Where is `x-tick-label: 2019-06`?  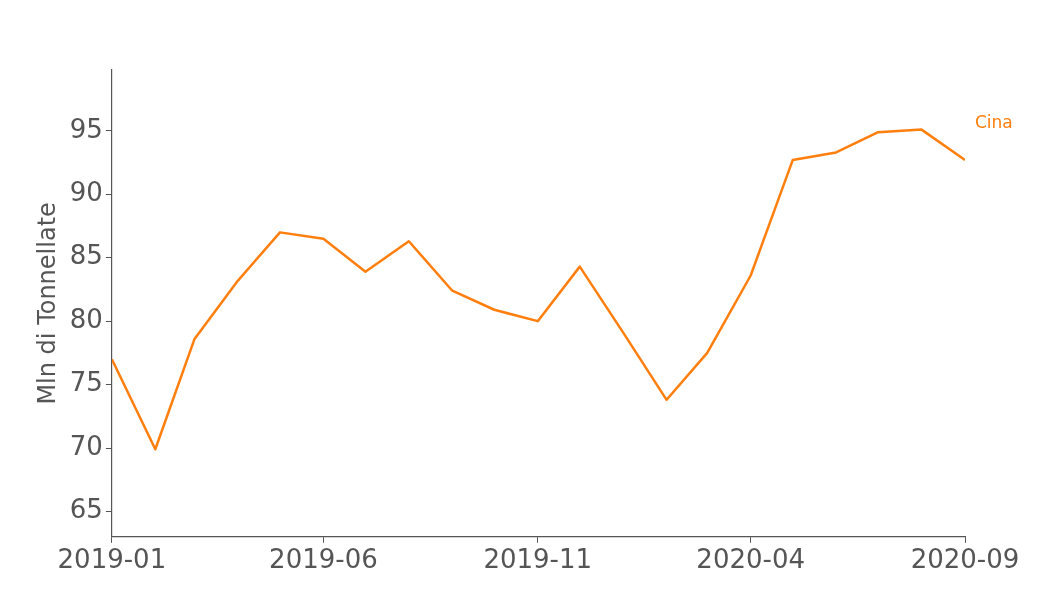
x-tick-label: 2019-06 is located at coordinates (323, 559).